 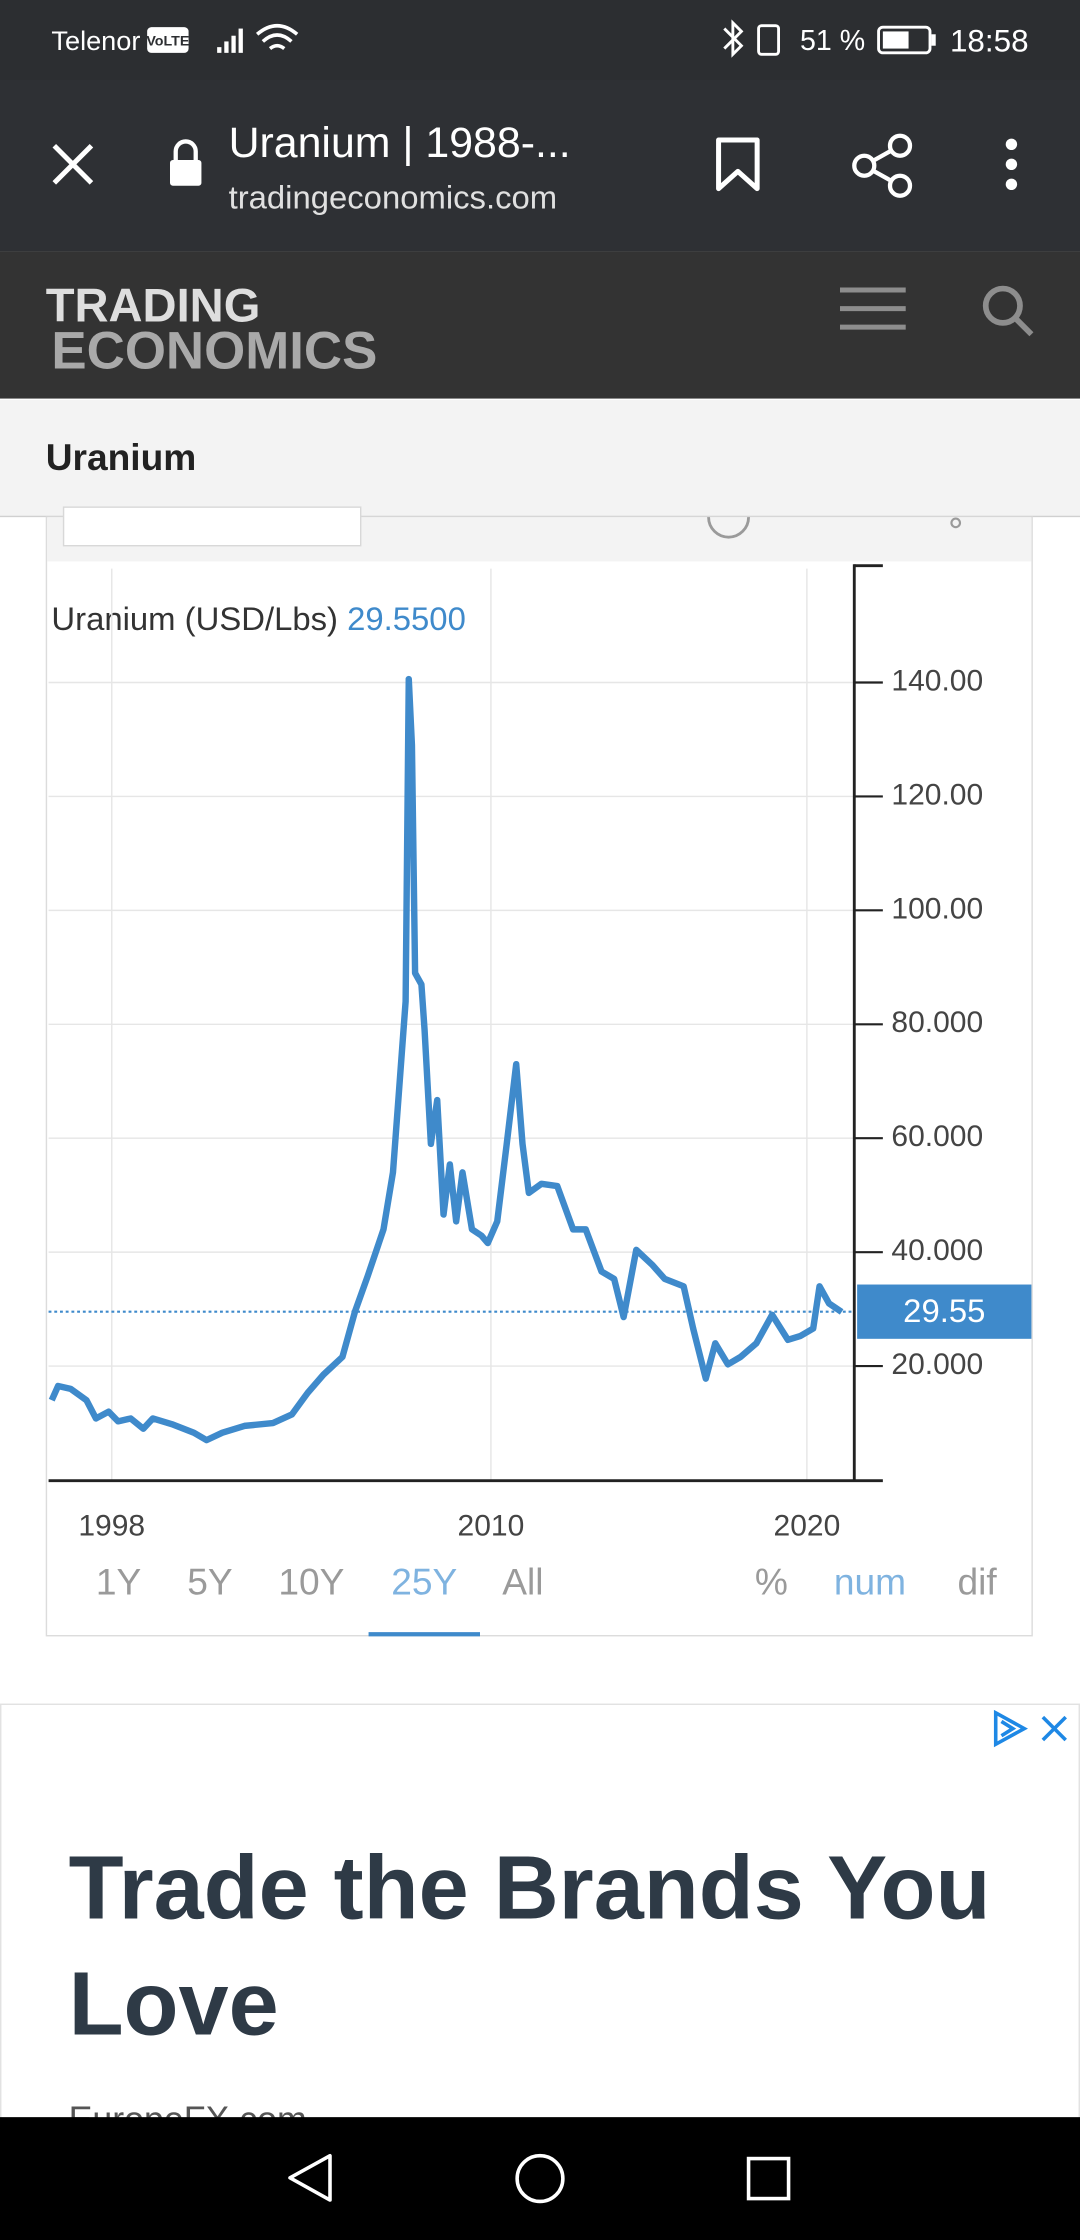 I want to click on lock-shackle, so click(x=185, y=150).